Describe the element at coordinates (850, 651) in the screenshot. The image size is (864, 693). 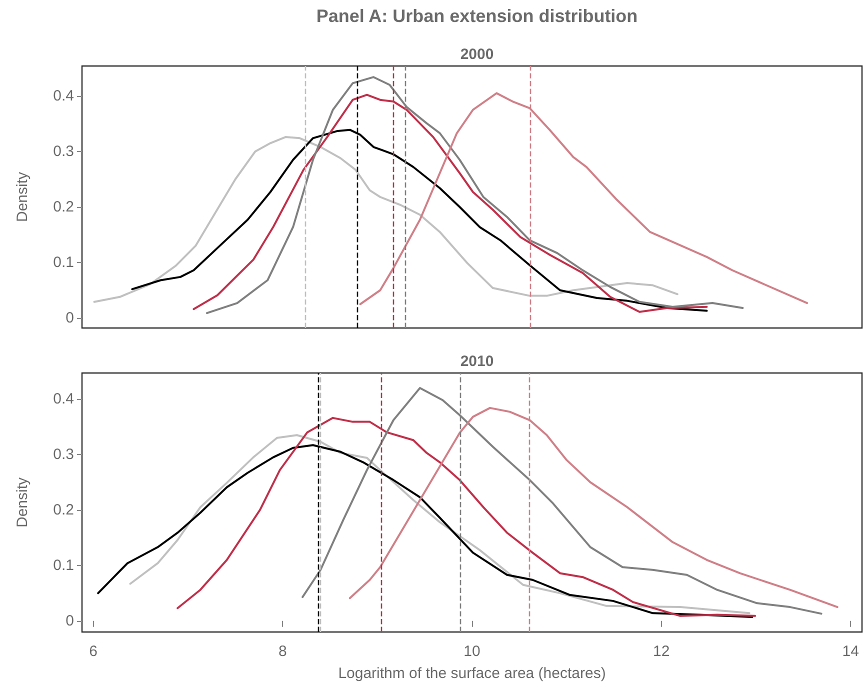
I see `x-tick-label: 14` at that location.